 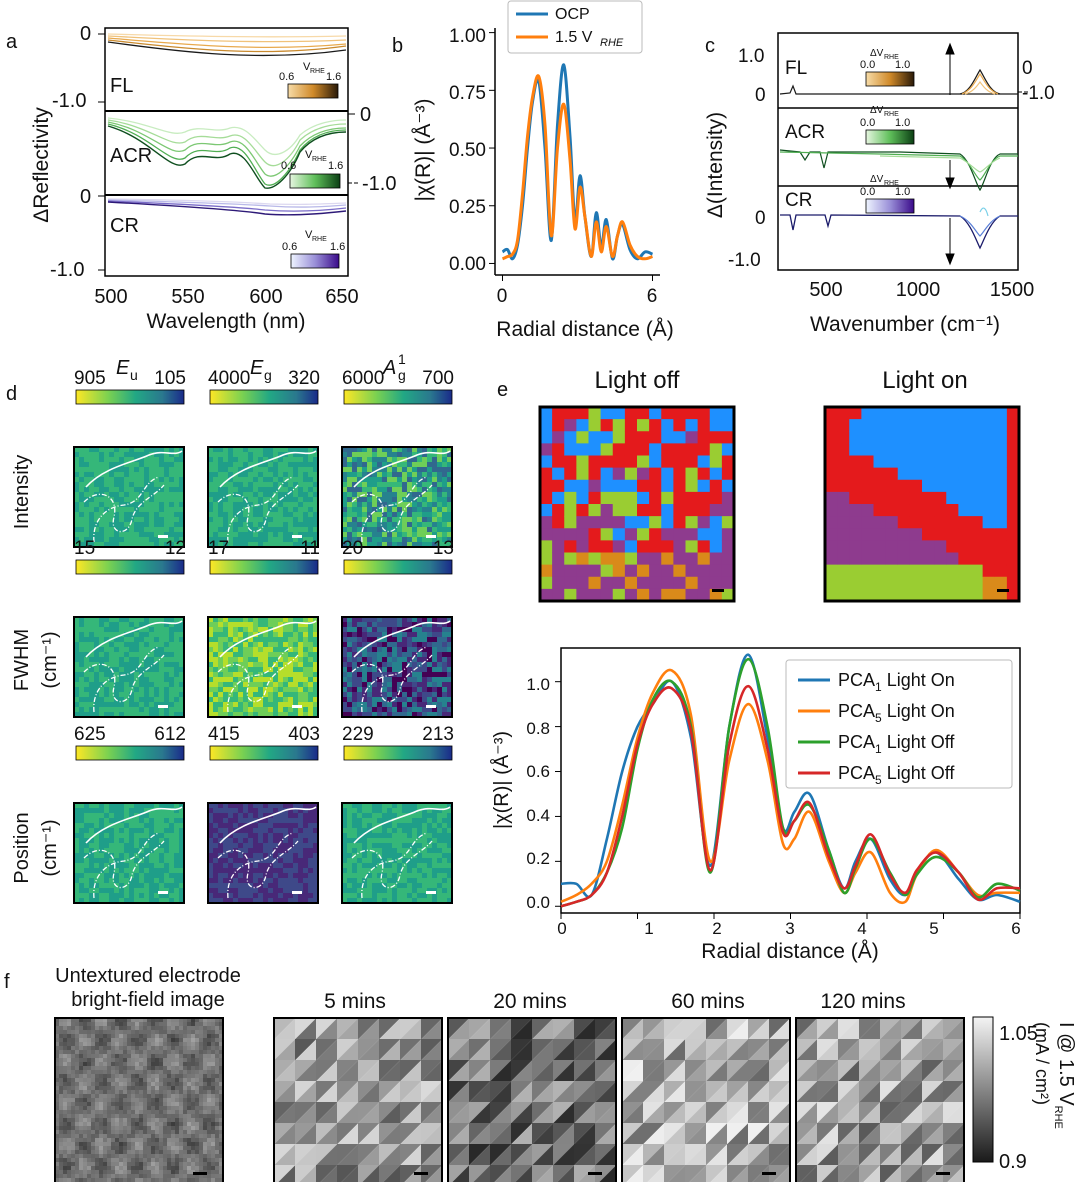 I want to click on cluster-map-light-on, so click(x=922, y=504).